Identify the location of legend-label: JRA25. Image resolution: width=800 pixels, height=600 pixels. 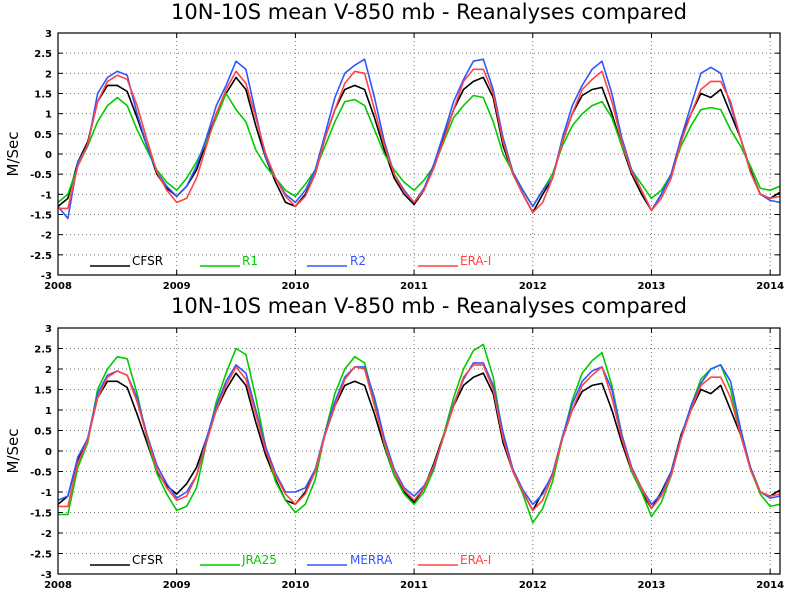
(259, 560).